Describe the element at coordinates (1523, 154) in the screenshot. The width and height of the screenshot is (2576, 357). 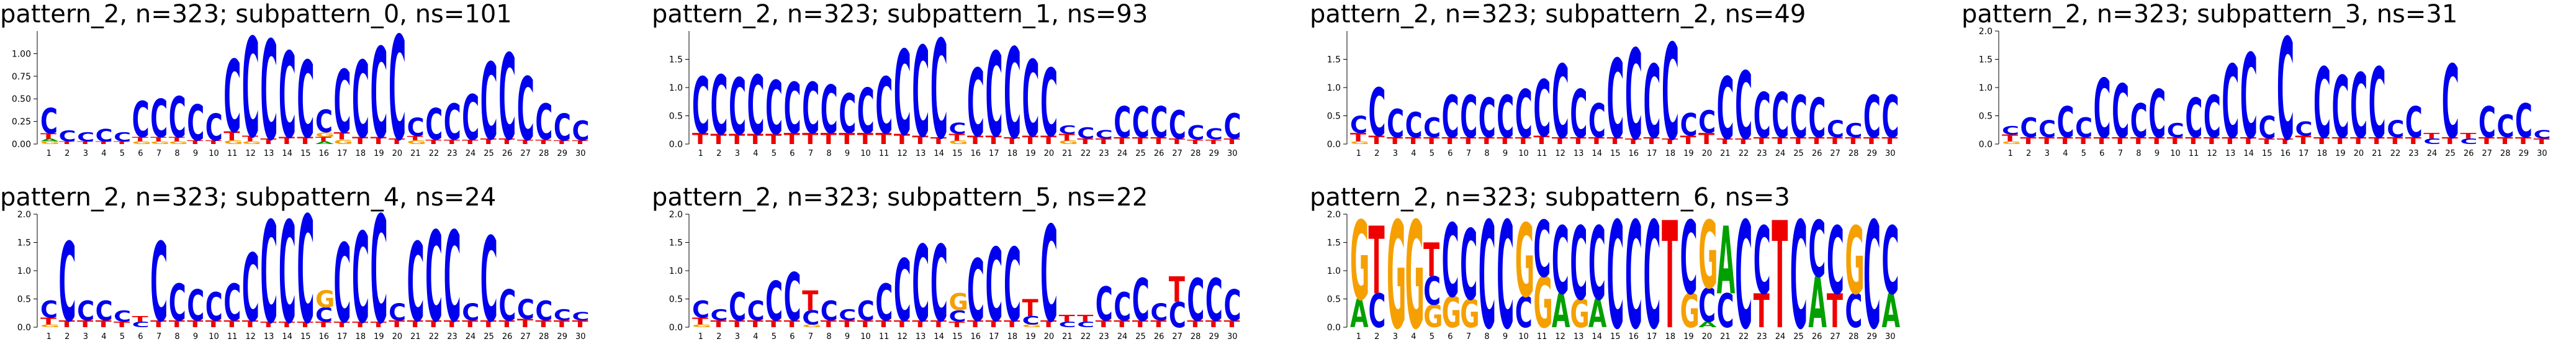
I see `x-tick-label: 10` at that location.